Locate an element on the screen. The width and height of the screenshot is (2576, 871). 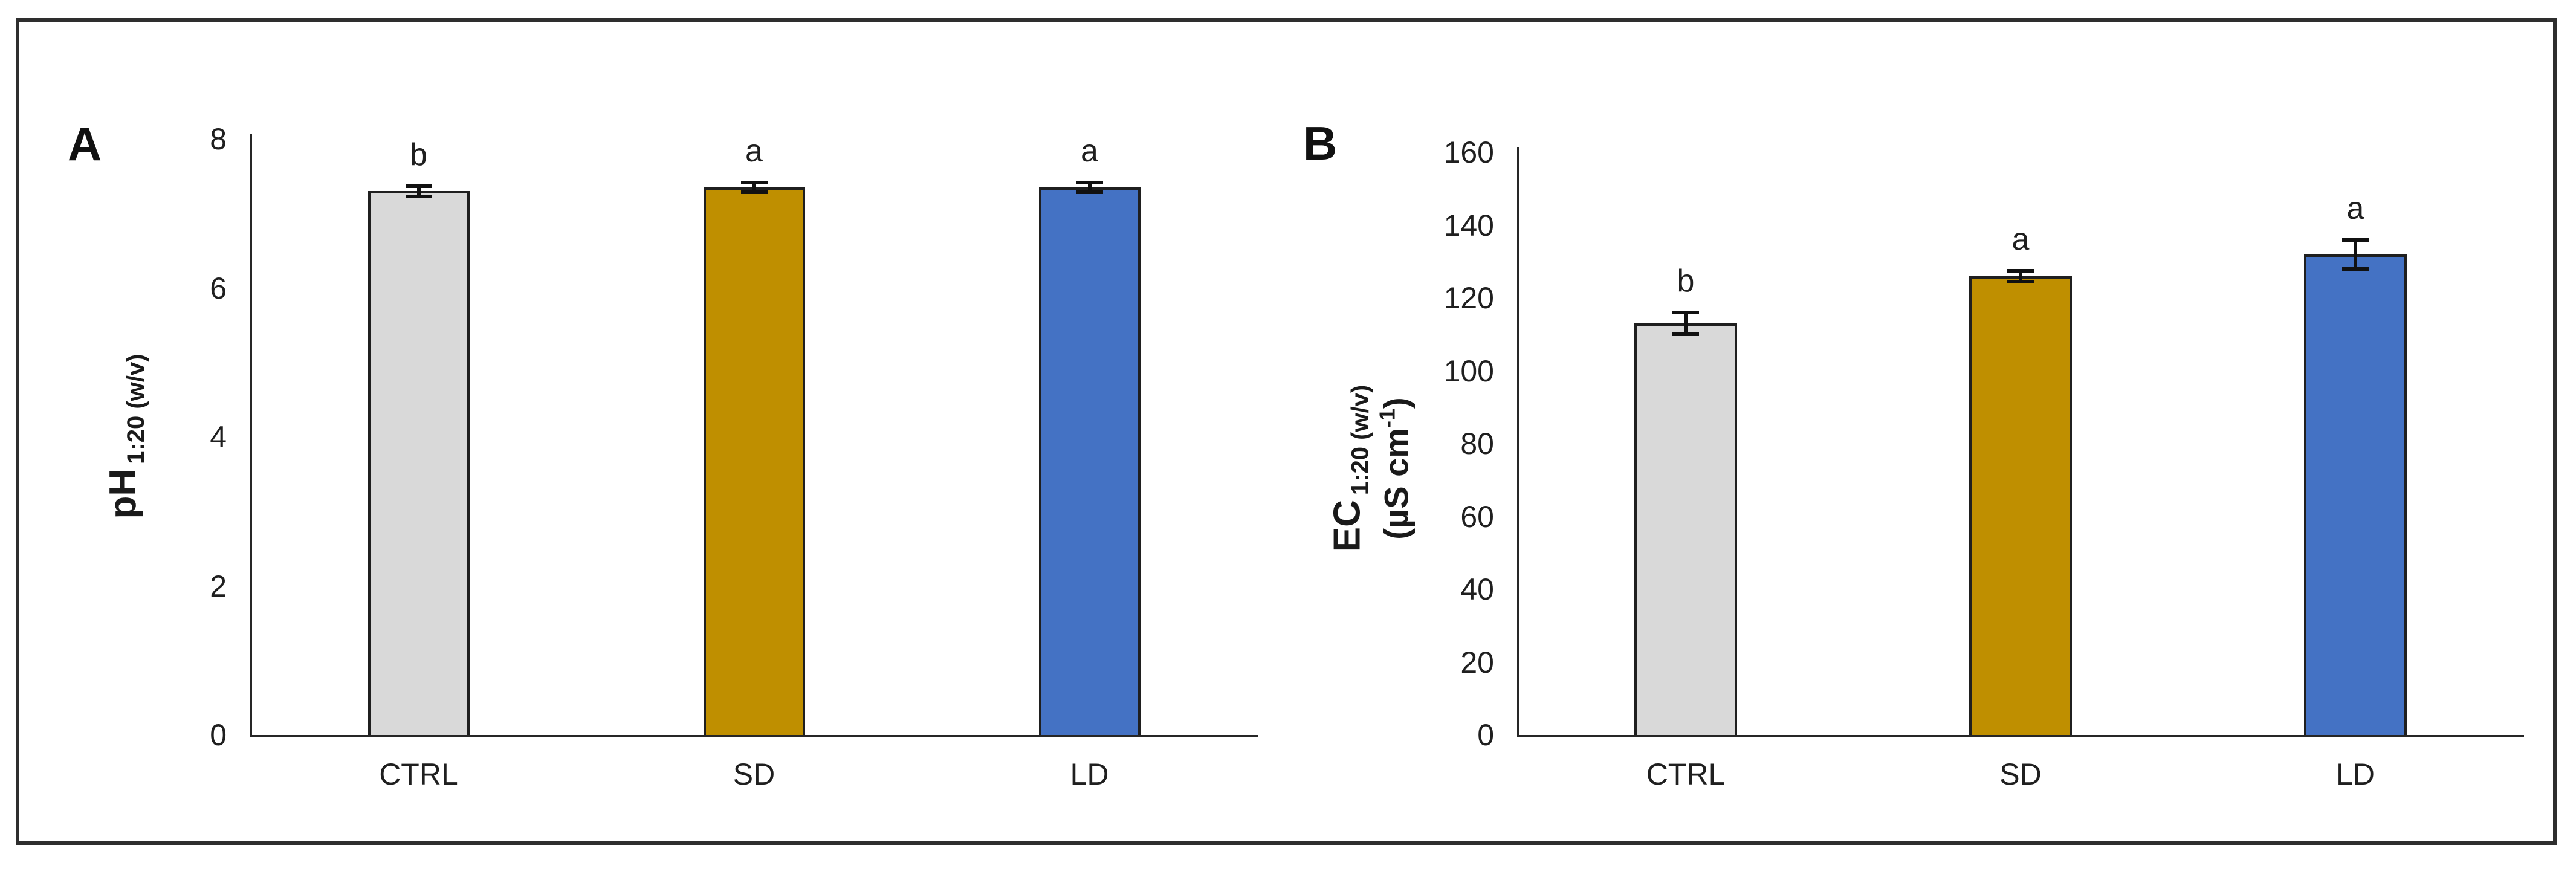
panel-a-y-axis-title-main: pH is located at coordinates (123, 493).